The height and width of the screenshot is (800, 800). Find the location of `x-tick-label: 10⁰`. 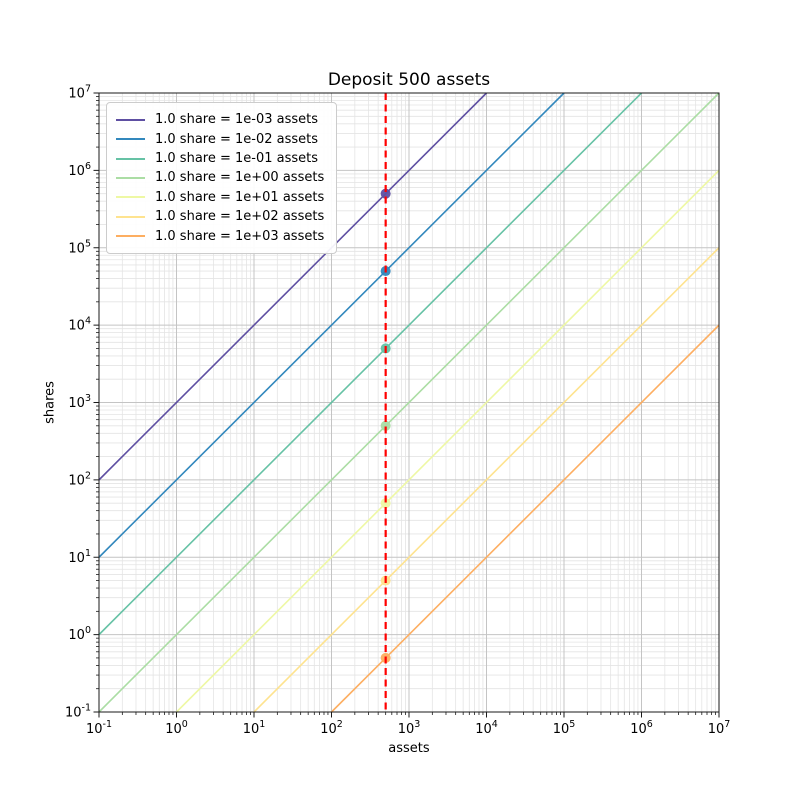

x-tick-label: 10⁰ is located at coordinates (176, 728).